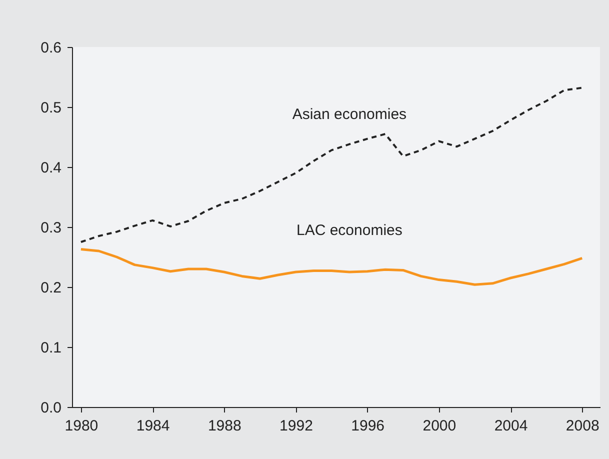  Describe the element at coordinates (349, 115) in the screenshot. I see `series-label: Asian economies` at that location.